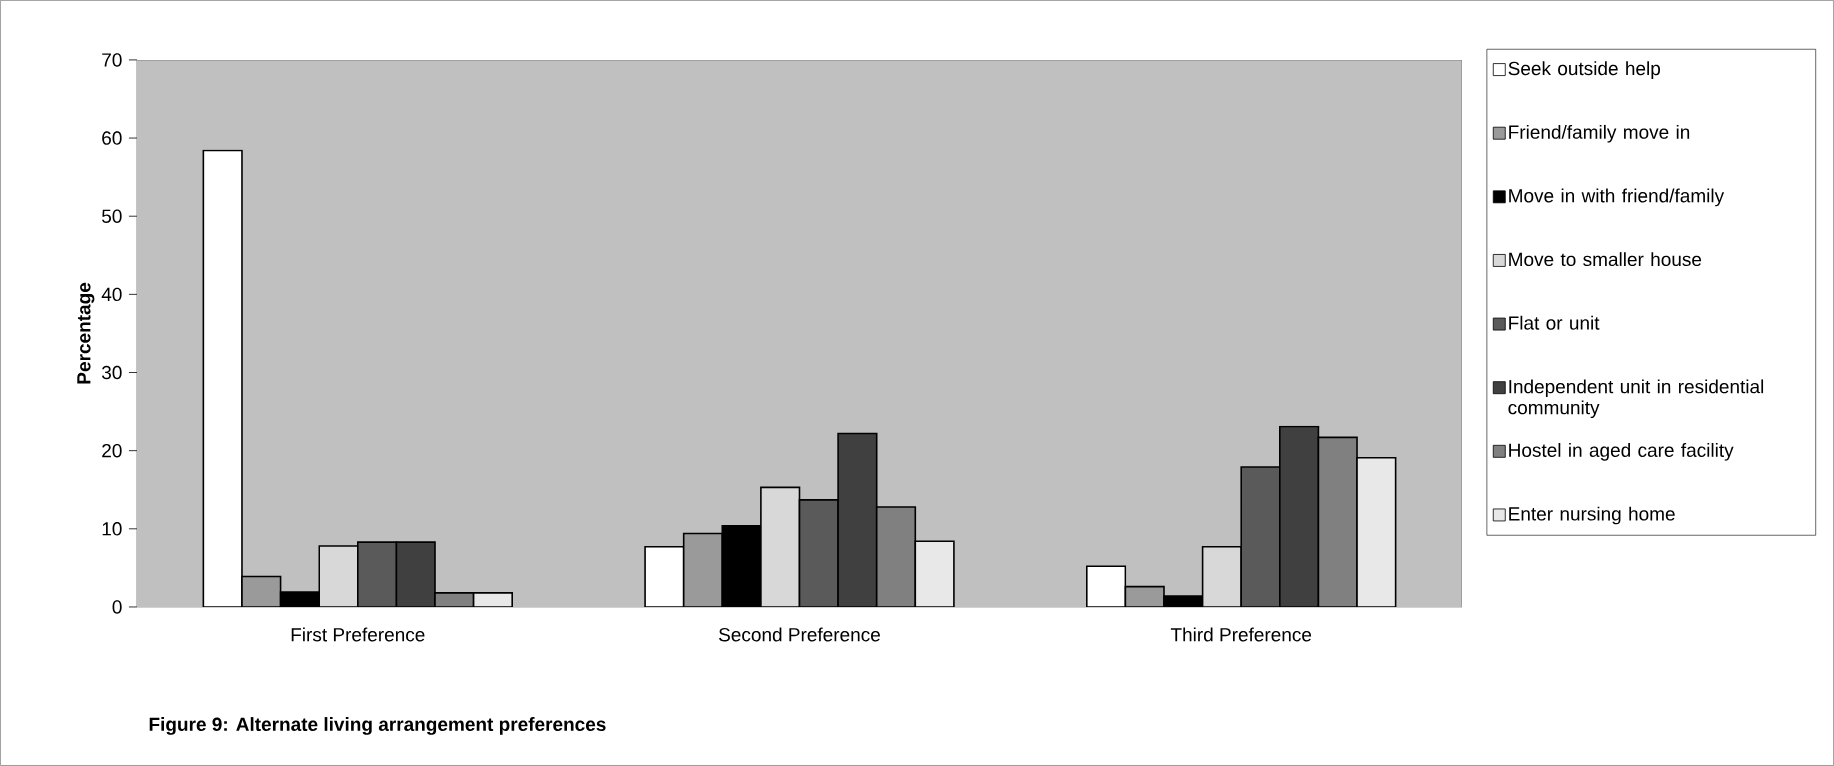 The height and width of the screenshot is (766, 1834). What do you see at coordinates (112, 529) in the screenshot?
I see `y-tick-label: 10` at bounding box center [112, 529].